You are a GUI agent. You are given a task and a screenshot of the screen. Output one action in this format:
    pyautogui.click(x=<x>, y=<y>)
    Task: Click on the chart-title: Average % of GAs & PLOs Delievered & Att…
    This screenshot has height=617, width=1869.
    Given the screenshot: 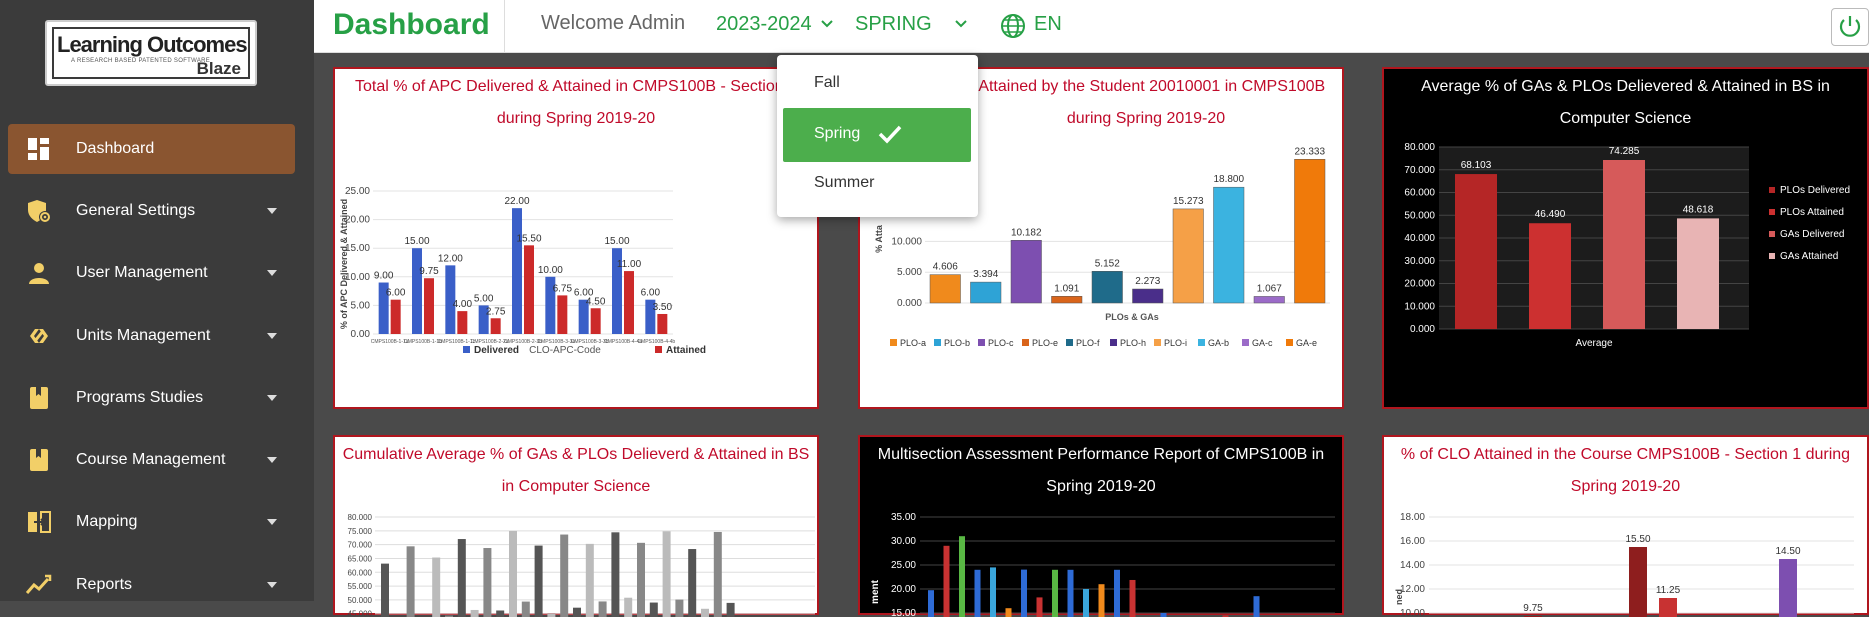 What is the action you would take?
    pyautogui.click(x=1625, y=102)
    